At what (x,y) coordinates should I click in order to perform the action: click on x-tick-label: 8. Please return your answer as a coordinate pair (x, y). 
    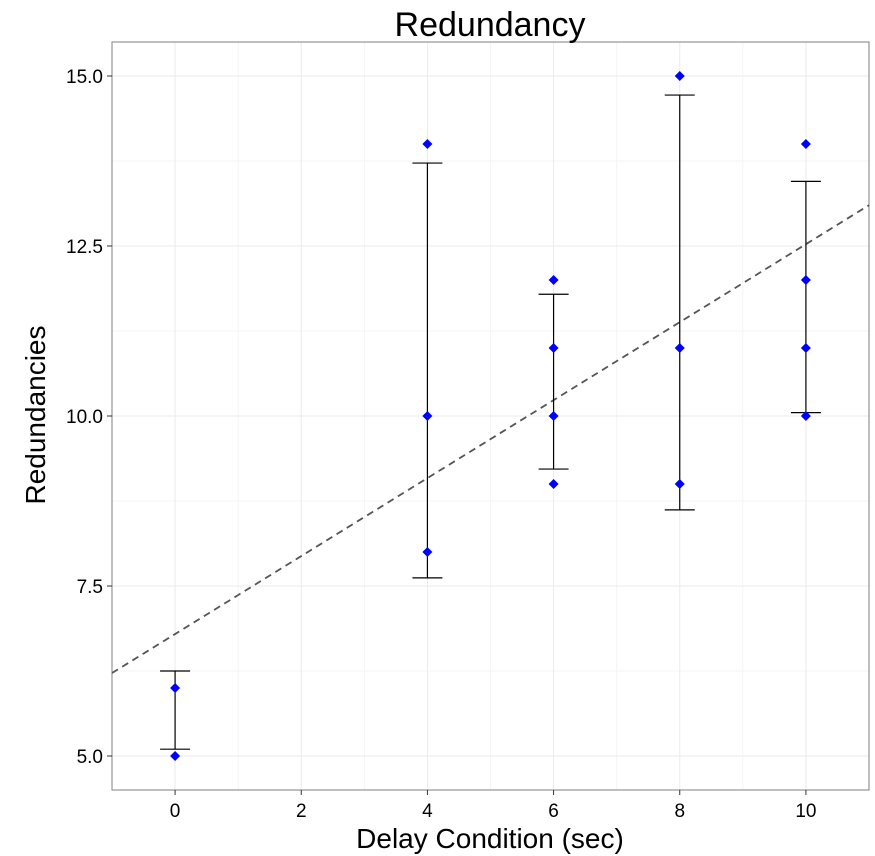
    Looking at the image, I should click on (679, 811).